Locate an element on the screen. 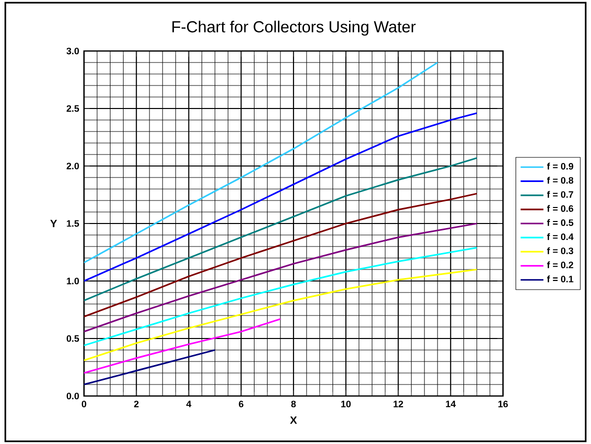 The height and width of the screenshot is (444, 591). x-tick-label: 16 is located at coordinates (503, 404).